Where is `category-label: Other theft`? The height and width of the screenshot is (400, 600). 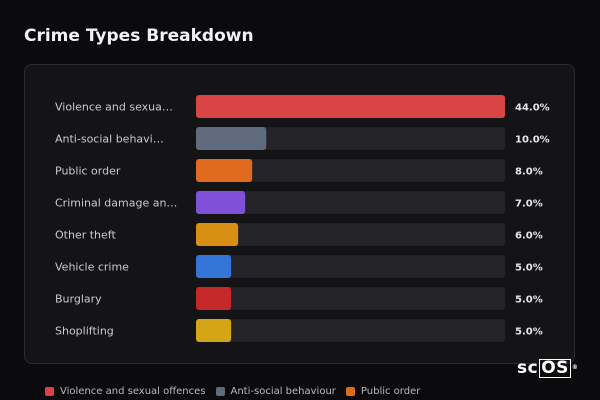
category-label: Other theft is located at coordinates (85, 235).